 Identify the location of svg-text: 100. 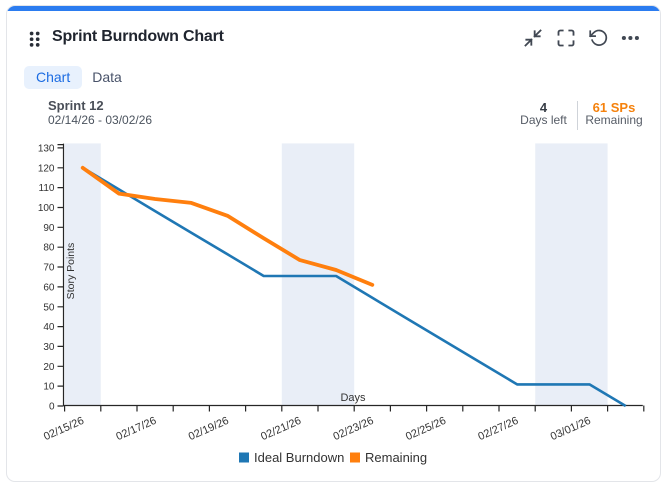
(46, 208).